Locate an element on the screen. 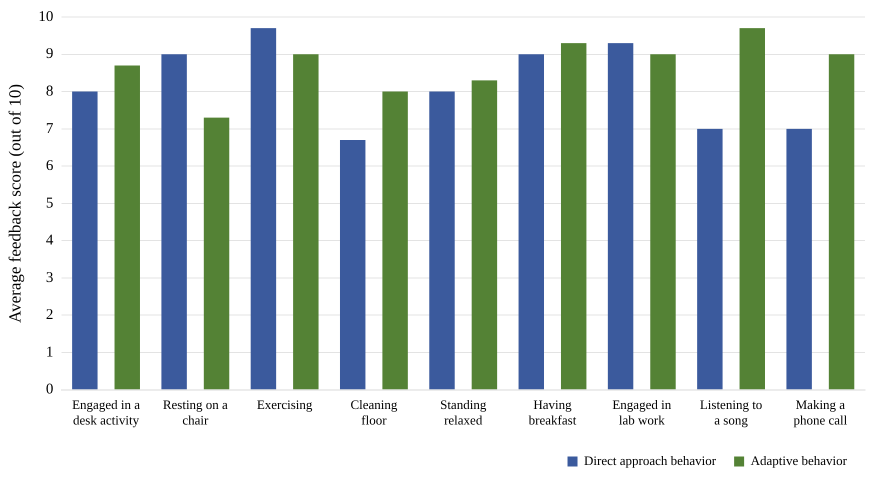 This screenshot has height=478, width=873. x-tick-label: Having breakfast is located at coordinates (552, 412).